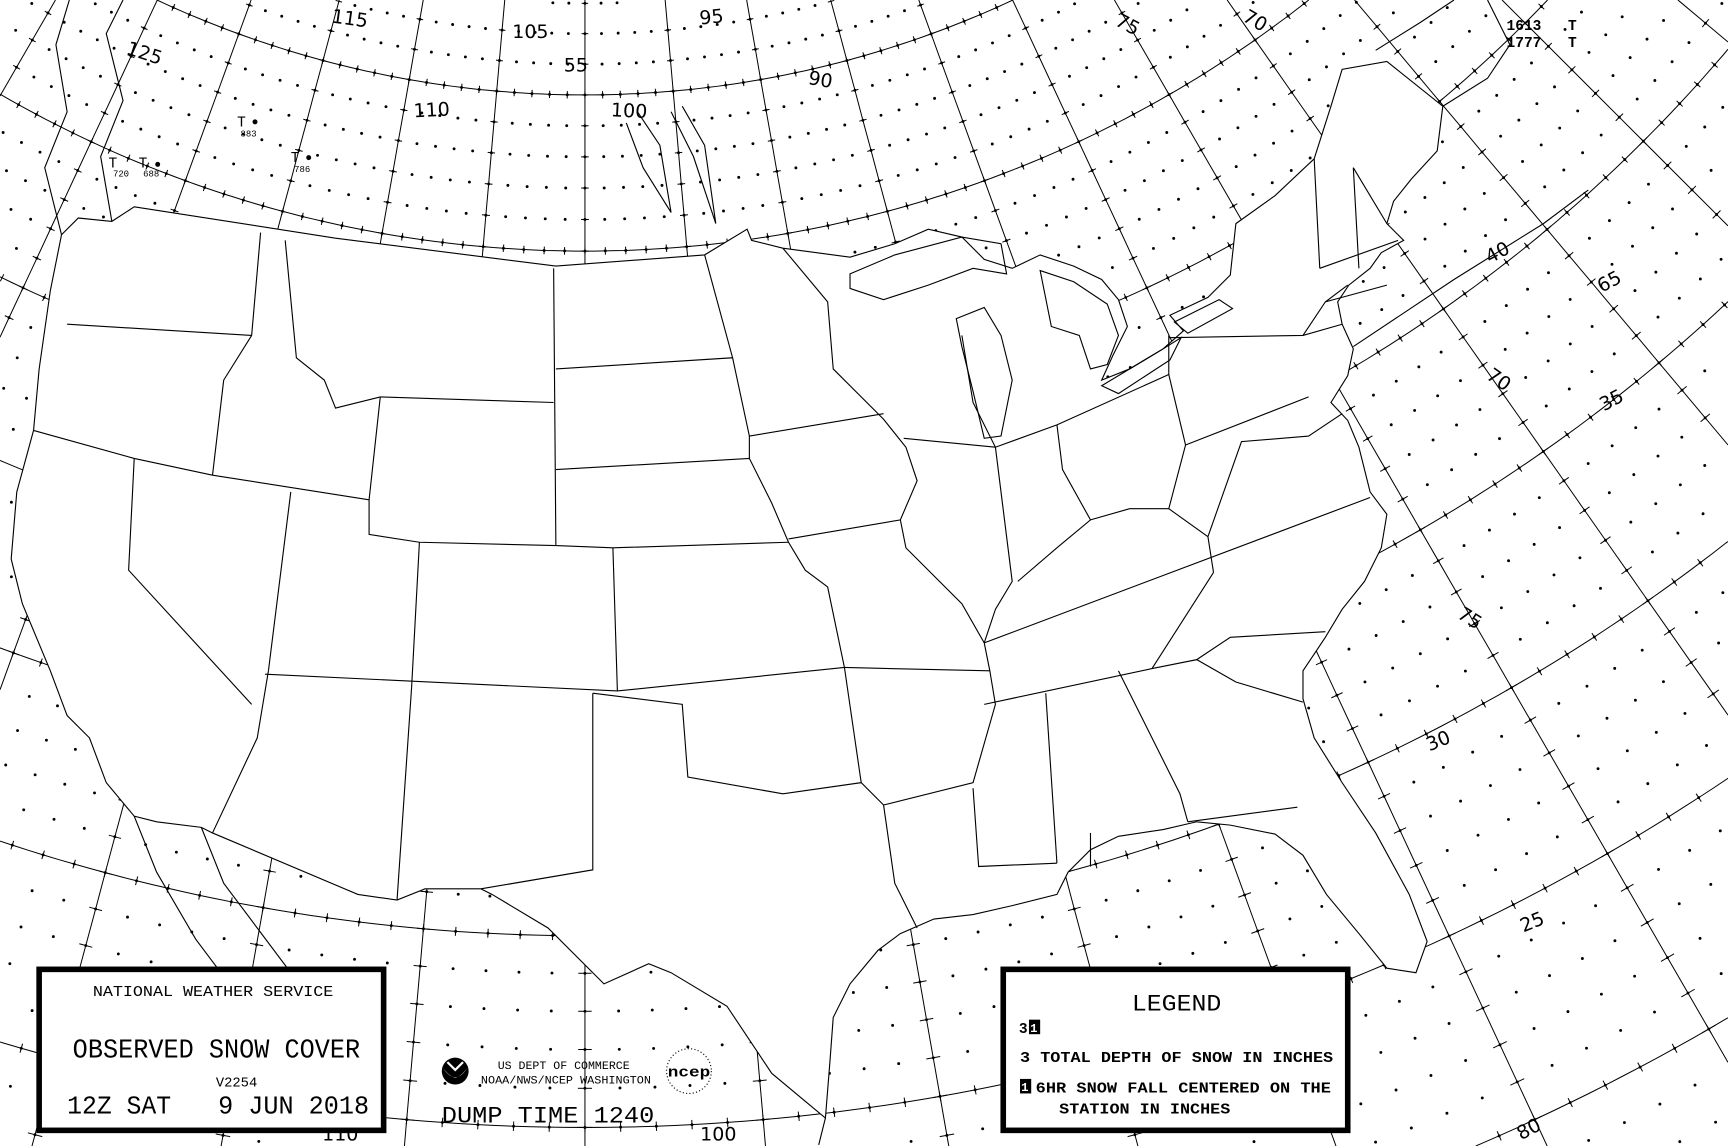 Image resolution: width=1728 pixels, height=1146 pixels. What do you see at coordinates (1176, 1059) in the screenshot?
I see `legend-depth-item: 3 TOTAL DEPTH OF SNOW IN INCHES` at bounding box center [1176, 1059].